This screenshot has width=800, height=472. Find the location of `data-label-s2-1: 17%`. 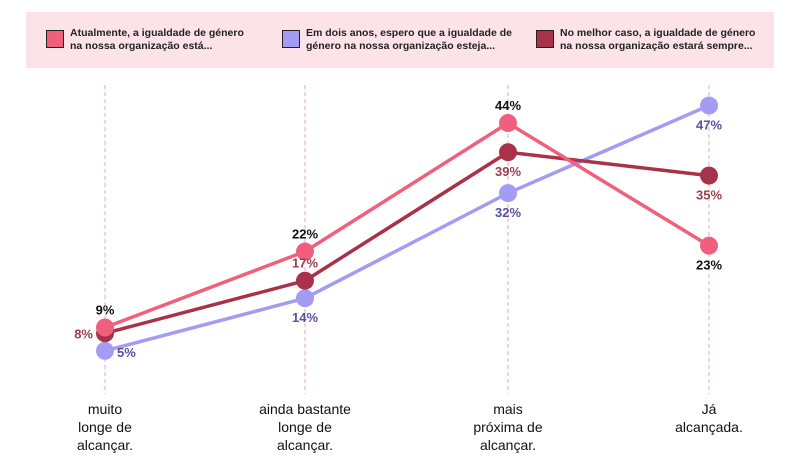

data-label-s2-1: 17% is located at coordinates (305, 263).